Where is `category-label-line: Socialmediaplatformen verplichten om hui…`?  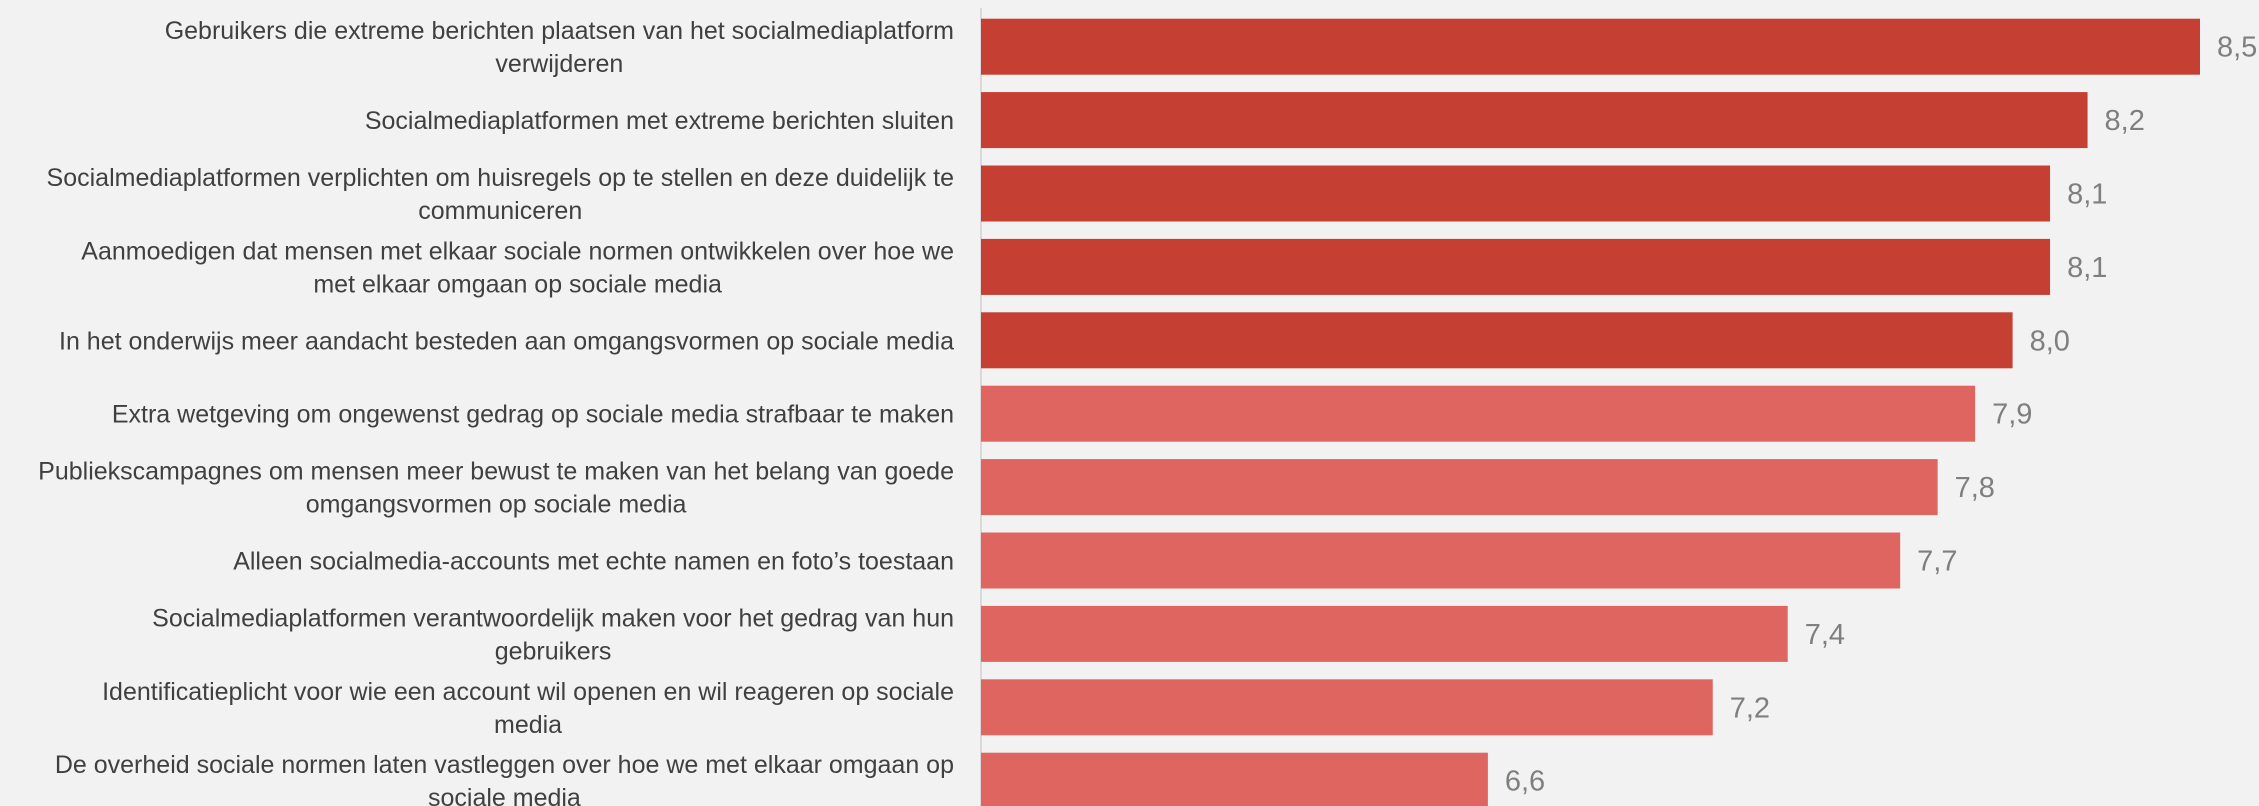 category-label-line: Socialmediaplatformen verplichten om hui… is located at coordinates (500, 178).